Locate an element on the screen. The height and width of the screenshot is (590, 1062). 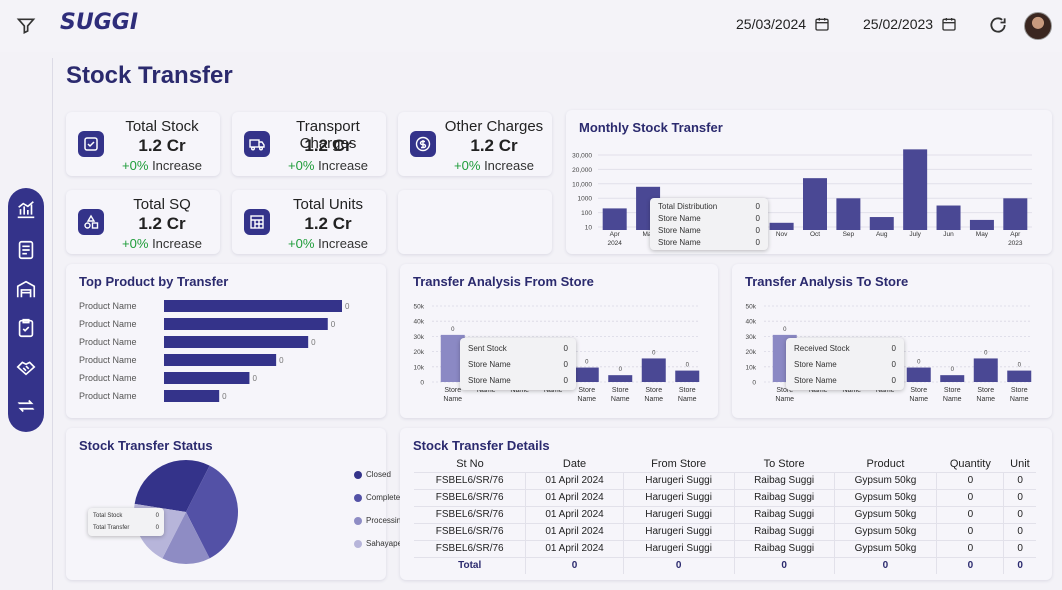
checkbox-icon is located at coordinates (91, 144).